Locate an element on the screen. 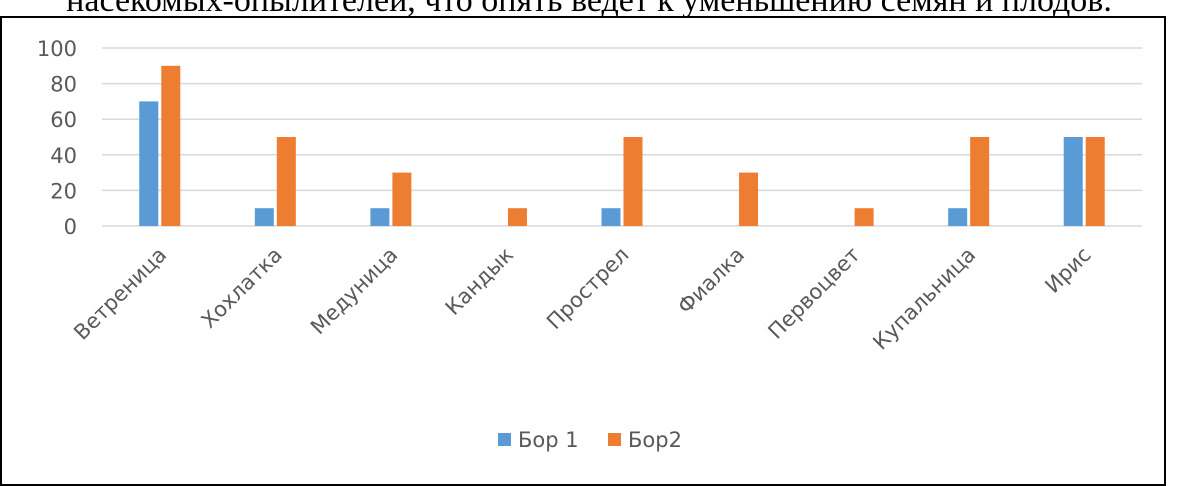 This screenshot has height=486, width=1178. y-tick-label: 0 is located at coordinates (70, 227).